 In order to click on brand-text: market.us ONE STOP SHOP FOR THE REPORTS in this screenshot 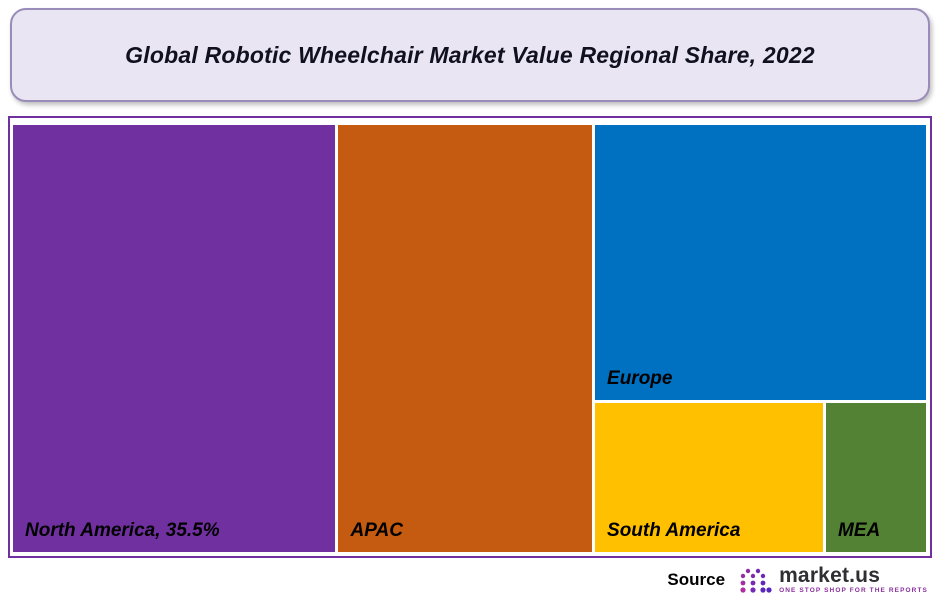, I will do `click(853, 580)`.